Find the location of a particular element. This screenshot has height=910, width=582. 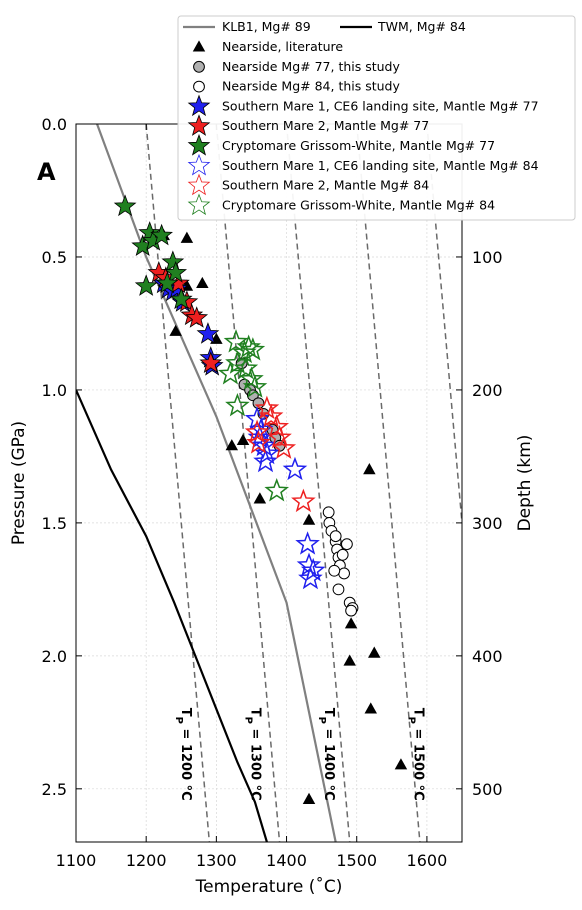

adiabat-label-value: = 1200 °C is located at coordinates (185, 762).